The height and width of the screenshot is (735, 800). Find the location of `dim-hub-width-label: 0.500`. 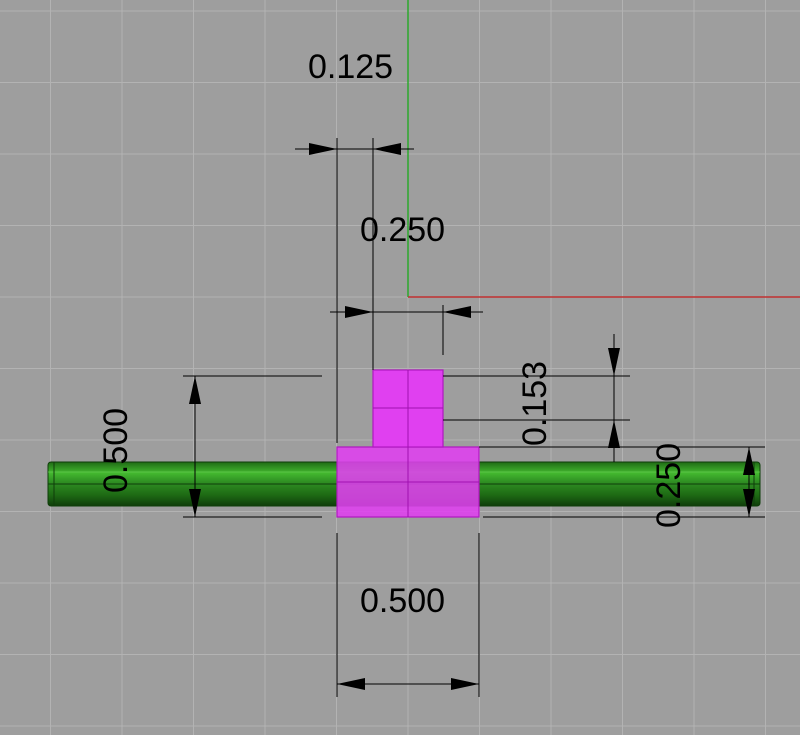

dim-hub-width-label: 0.500 is located at coordinates (402, 601).